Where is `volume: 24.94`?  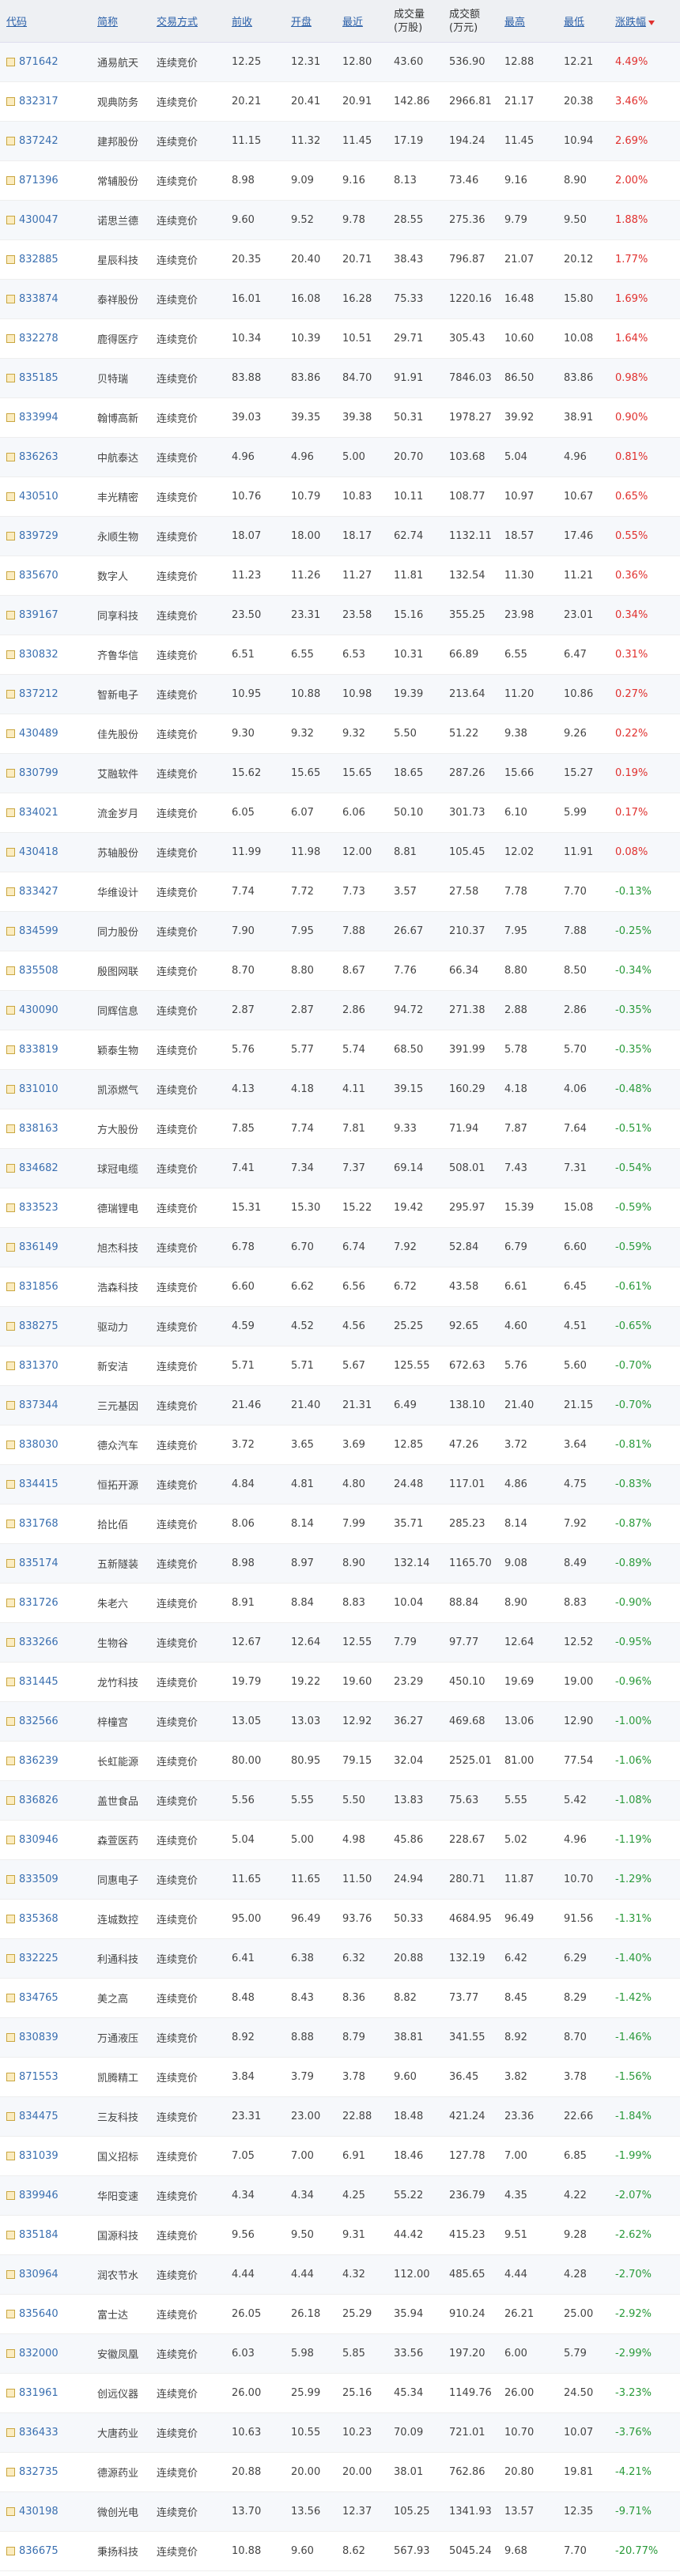
volume: 24.94 is located at coordinates (409, 1879).